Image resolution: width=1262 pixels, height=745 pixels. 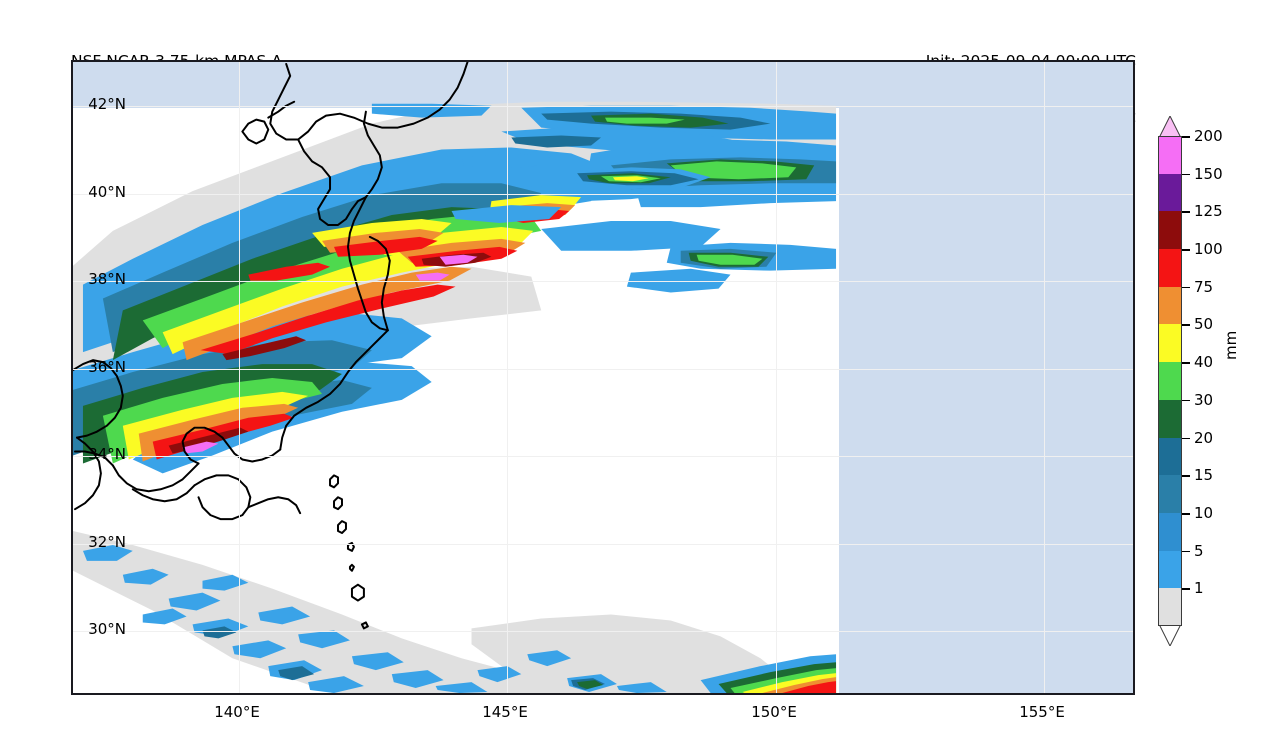 I want to click on colorbar-label-125: 125, so click(x=1208, y=211).